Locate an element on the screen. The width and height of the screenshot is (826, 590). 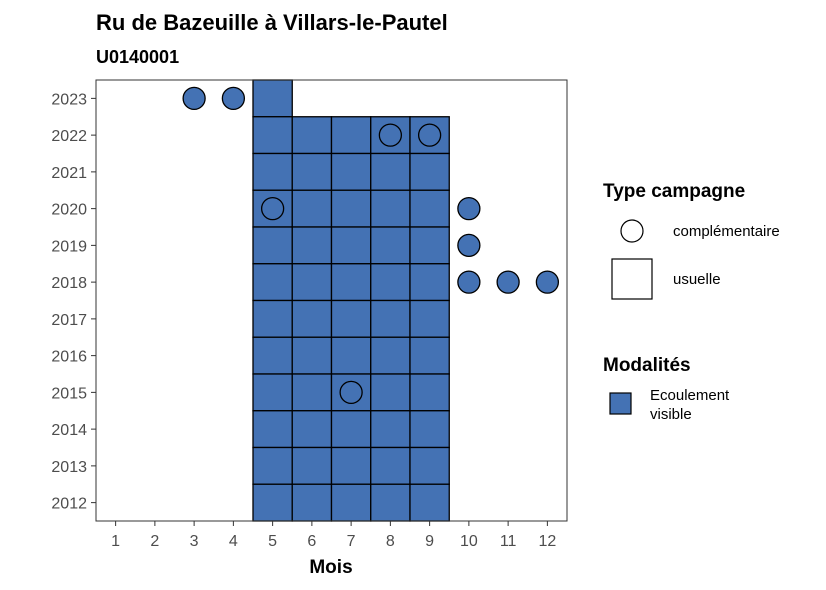
legend-circle-key is located at coordinates (632, 231).